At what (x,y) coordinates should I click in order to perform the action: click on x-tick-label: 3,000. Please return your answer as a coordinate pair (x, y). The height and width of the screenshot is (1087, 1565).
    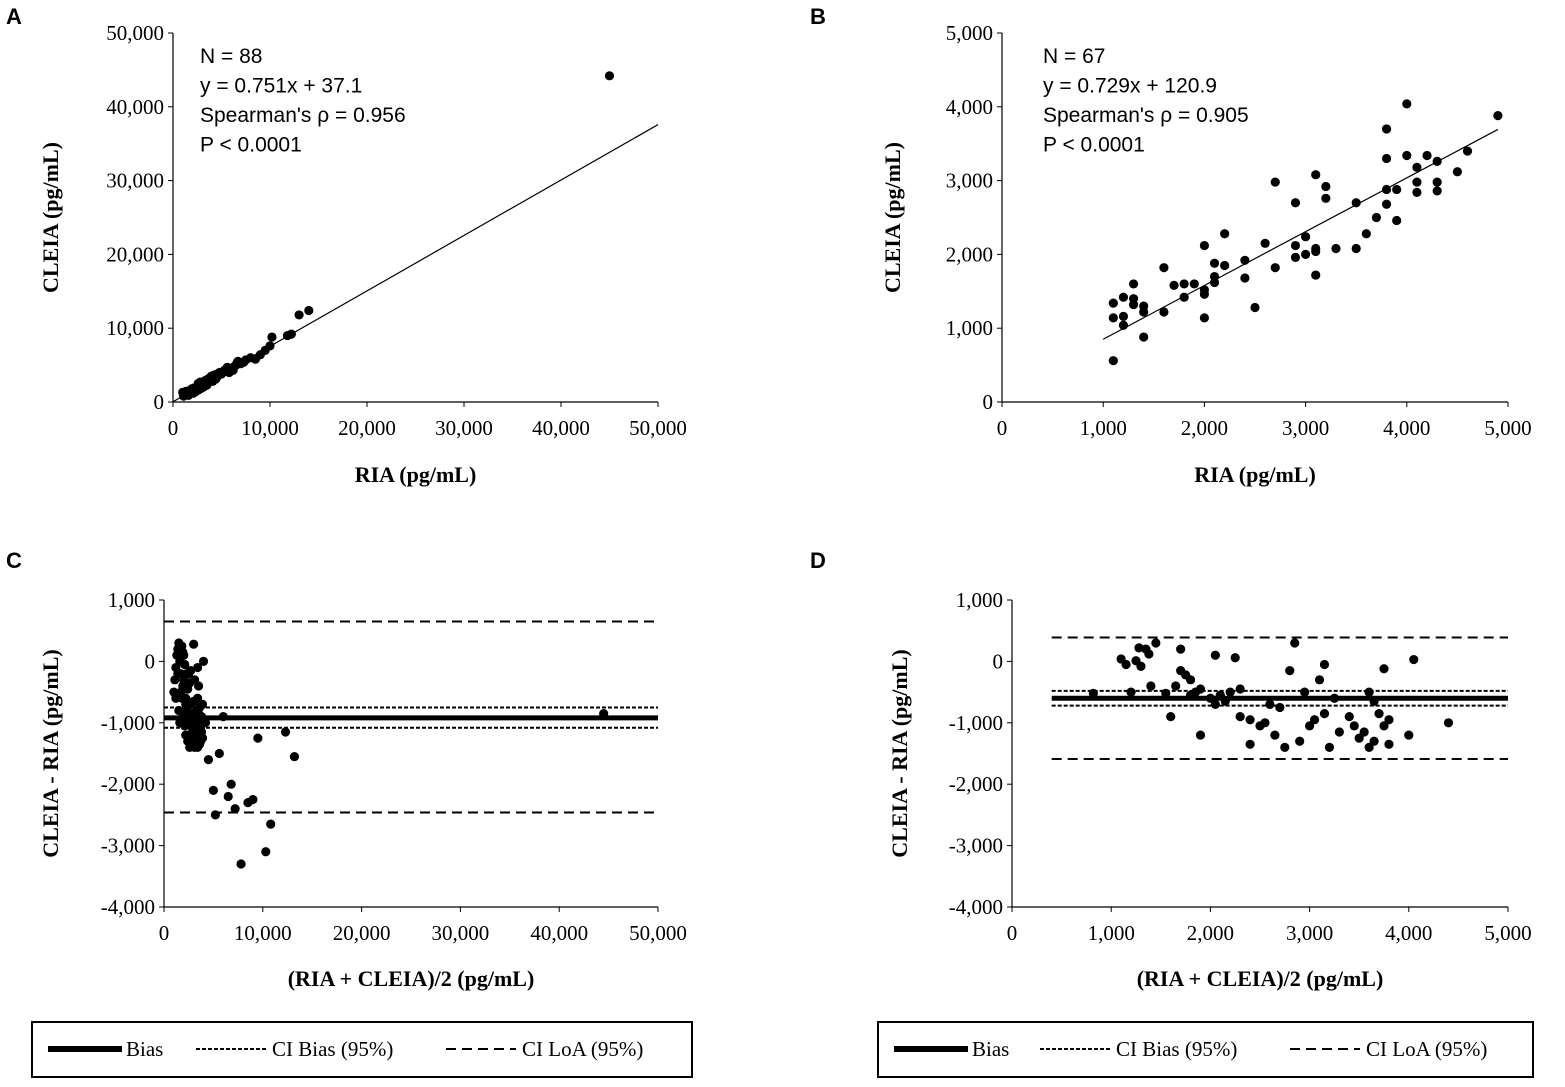
    Looking at the image, I should click on (1309, 933).